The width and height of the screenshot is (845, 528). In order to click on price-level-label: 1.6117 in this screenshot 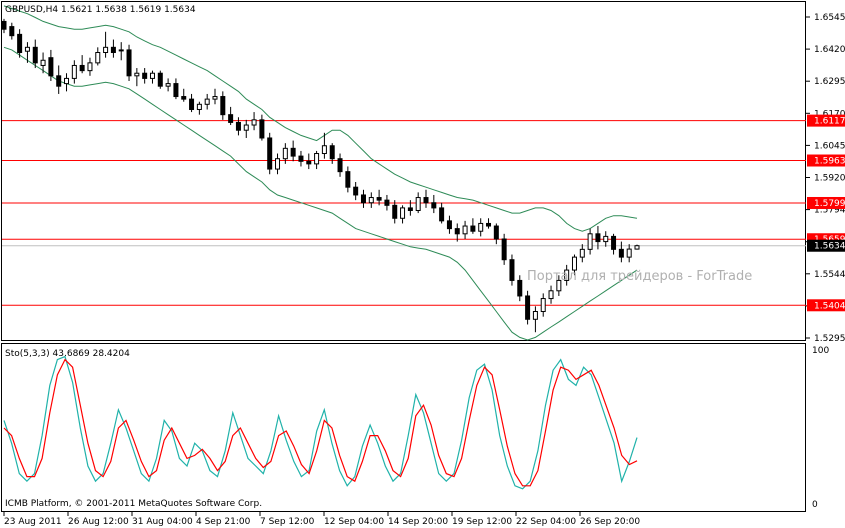, I will do `click(829, 122)`.